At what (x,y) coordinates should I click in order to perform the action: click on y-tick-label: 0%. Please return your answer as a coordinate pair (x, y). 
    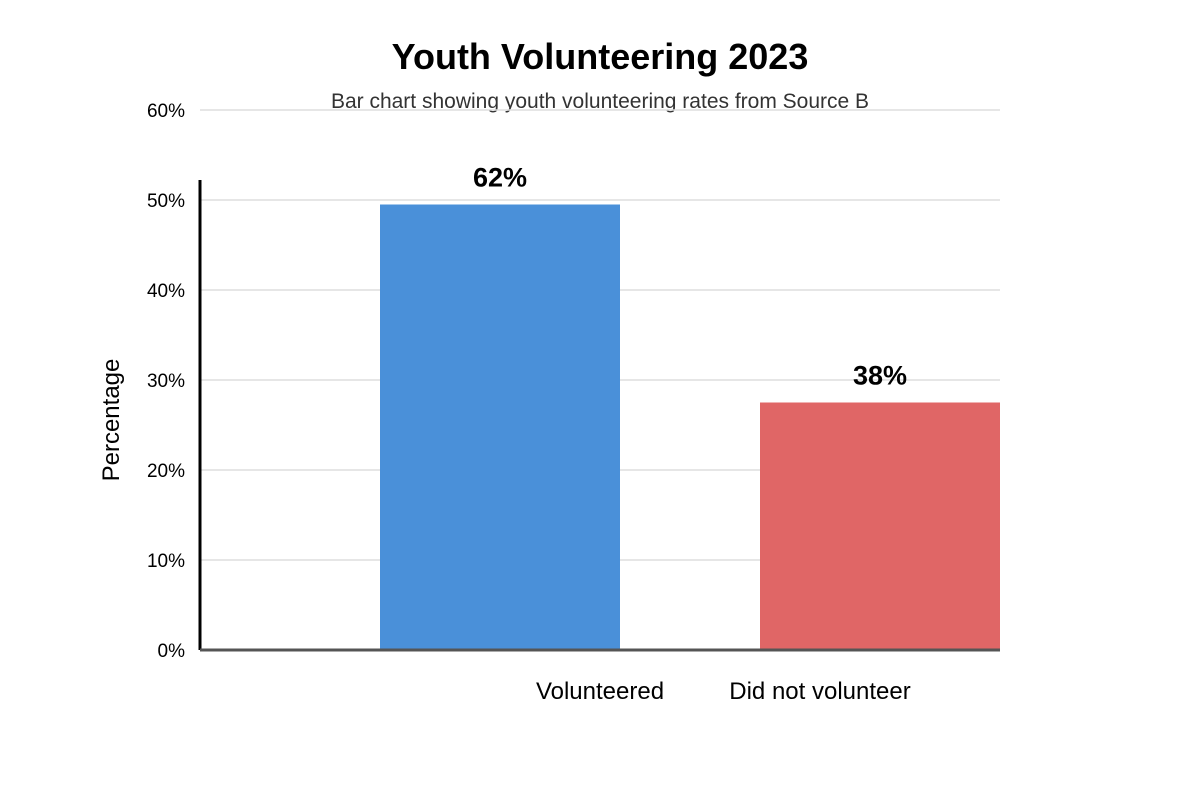
    Looking at the image, I should click on (172, 651).